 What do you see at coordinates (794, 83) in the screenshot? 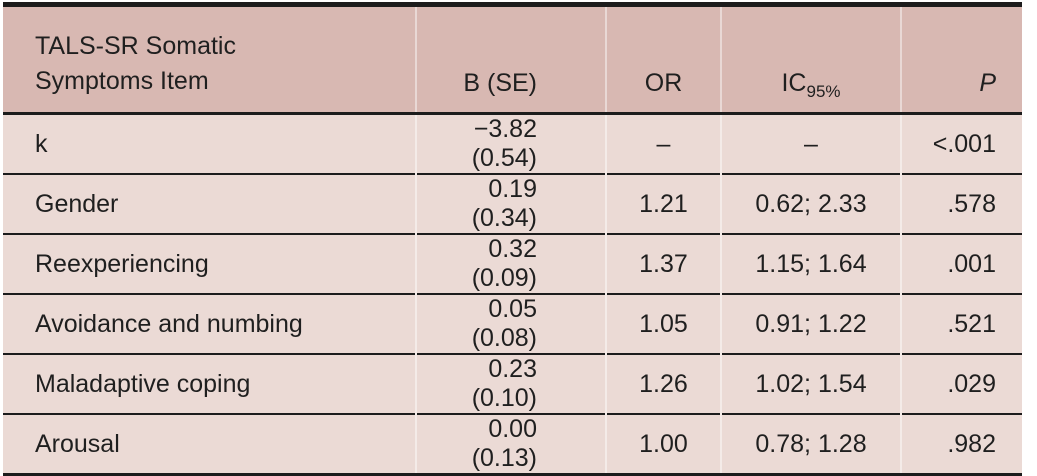
I see `col-header-ic-base: IC` at bounding box center [794, 83].